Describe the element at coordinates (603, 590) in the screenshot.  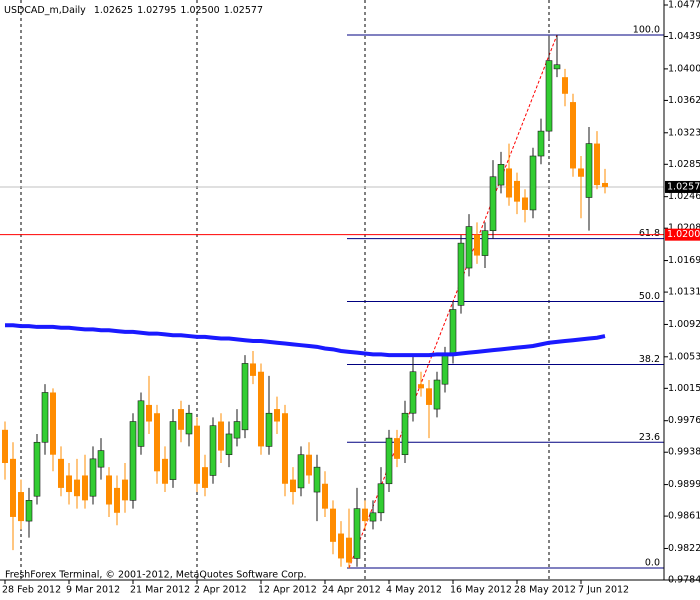
I see `x-tick-label: 7 Jun 2012` at that location.